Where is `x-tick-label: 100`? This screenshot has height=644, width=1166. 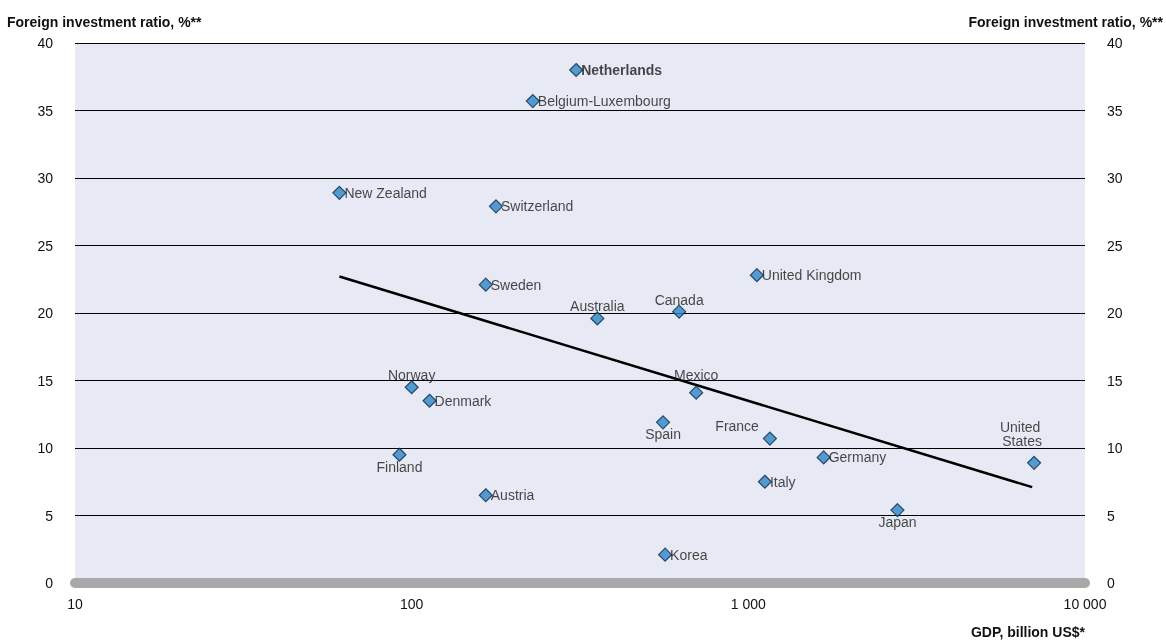
x-tick-label: 100 is located at coordinates (411, 604).